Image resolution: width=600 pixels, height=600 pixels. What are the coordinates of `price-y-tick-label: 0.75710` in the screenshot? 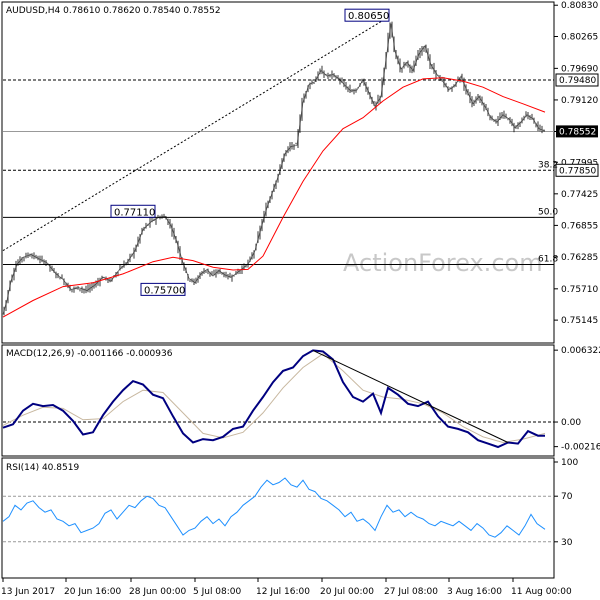 It's located at (579, 290).